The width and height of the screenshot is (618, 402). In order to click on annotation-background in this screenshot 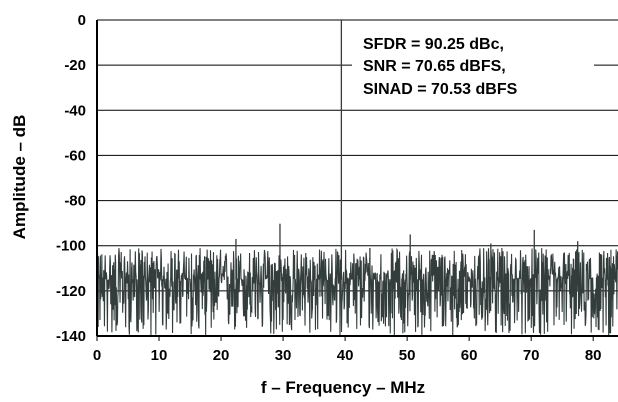, I will do `click(473, 66)`.